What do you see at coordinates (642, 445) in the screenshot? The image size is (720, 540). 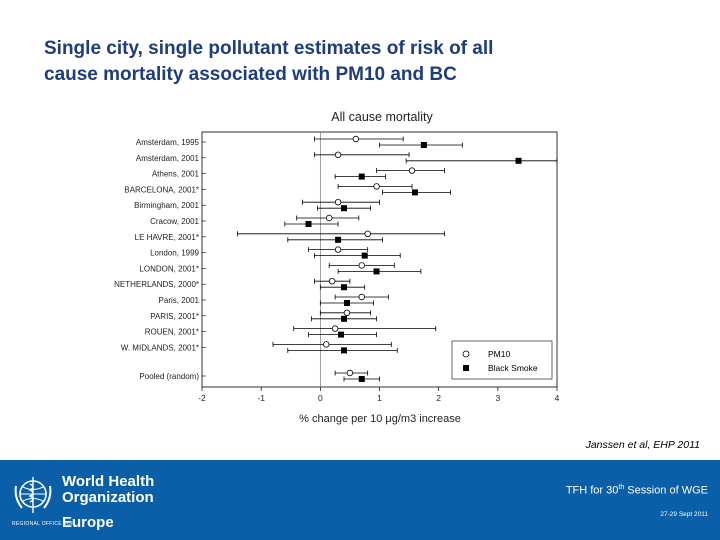 I see `citation: Janssen et al, EHP 2011` at bounding box center [642, 445].